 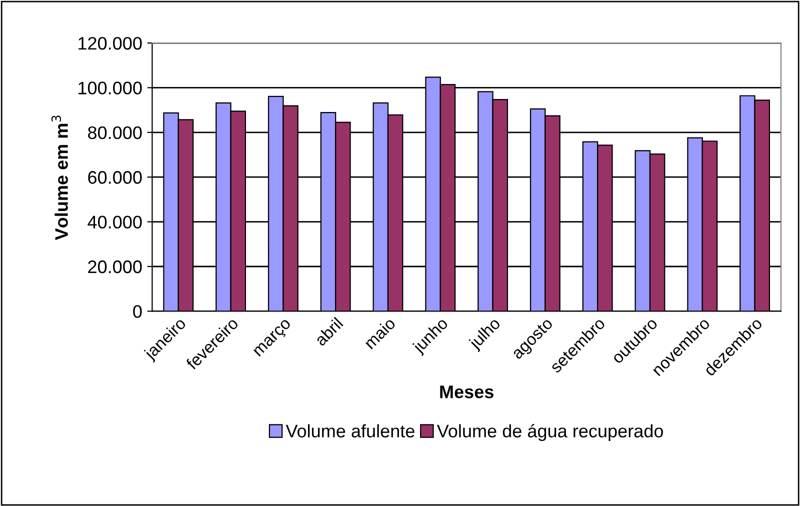 What do you see at coordinates (115, 177) in the screenshot?
I see `y-tick-label: 60.000` at bounding box center [115, 177].